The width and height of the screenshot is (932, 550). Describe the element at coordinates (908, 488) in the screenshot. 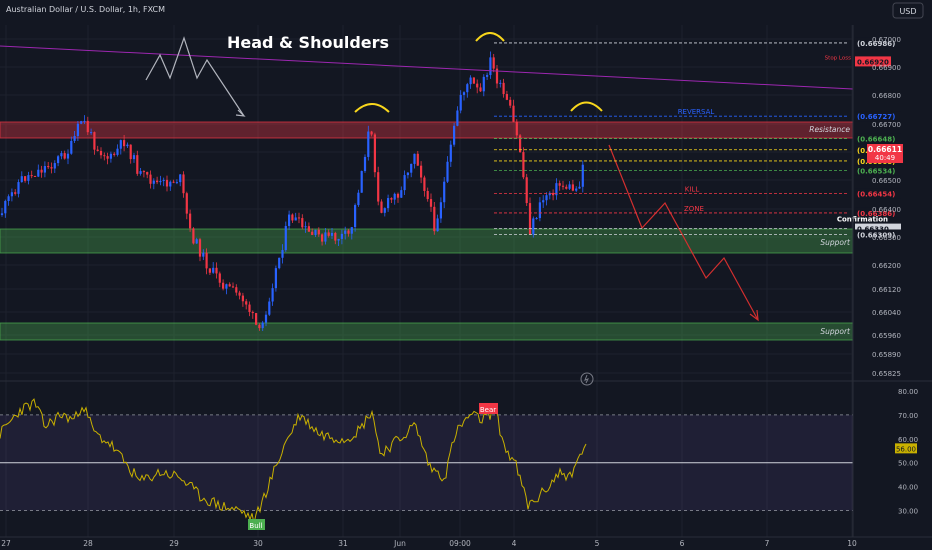

I see `rsi-tick-4: 40.00` at that location.